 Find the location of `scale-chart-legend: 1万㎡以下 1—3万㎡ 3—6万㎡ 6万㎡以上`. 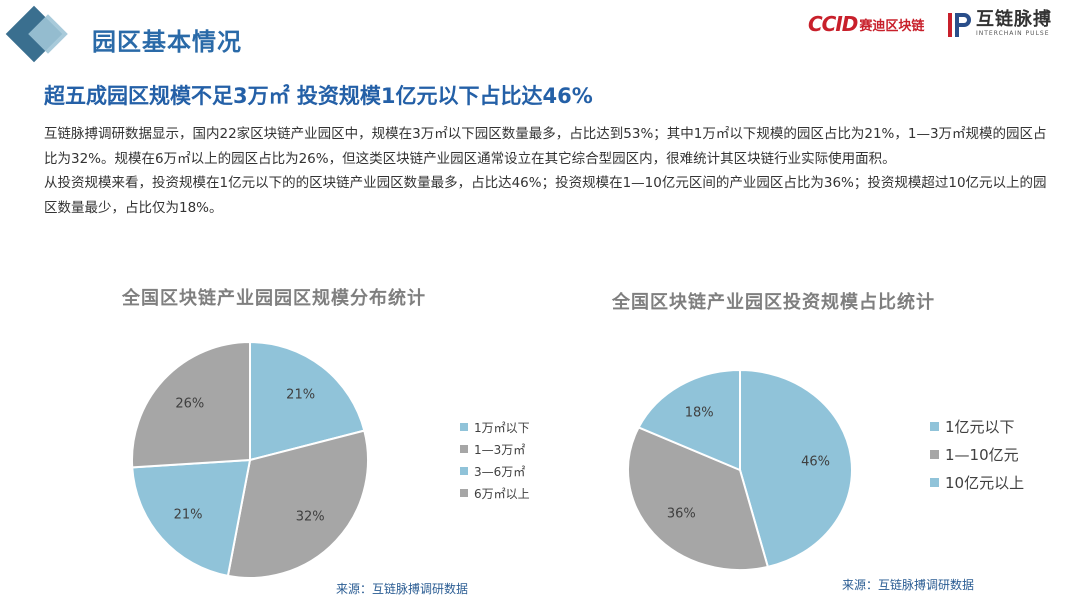

scale-chart-legend: 1万㎡以下 1—3万㎡ 3—6万㎡ 6万㎡以上 is located at coordinates (495, 460).